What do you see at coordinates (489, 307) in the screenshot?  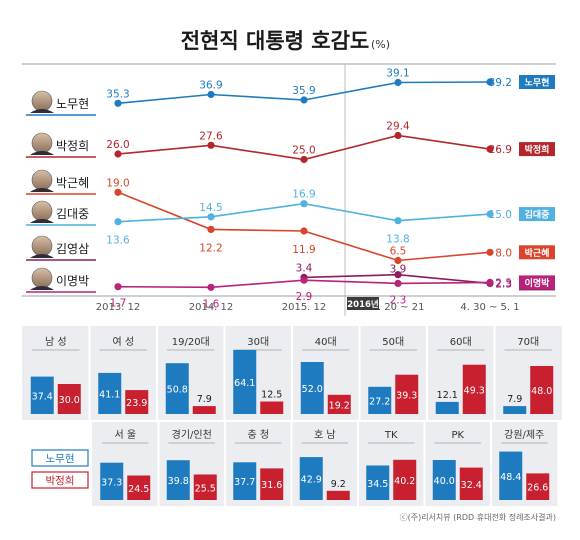 I see `x-tick-label: 4. 30 ~ 5. 1` at bounding box center [489, 307].